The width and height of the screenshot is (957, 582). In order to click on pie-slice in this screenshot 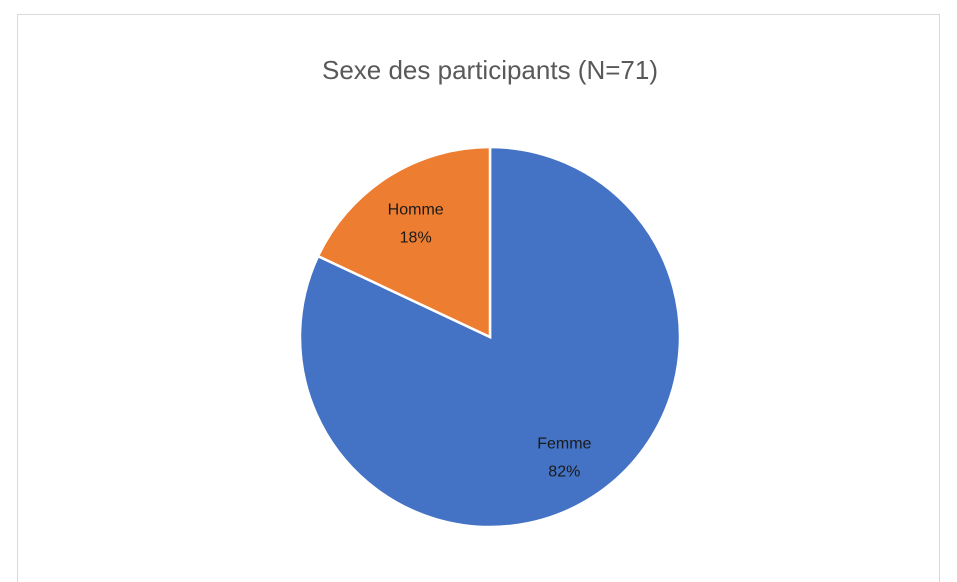, I will do `click(404, 242)`.